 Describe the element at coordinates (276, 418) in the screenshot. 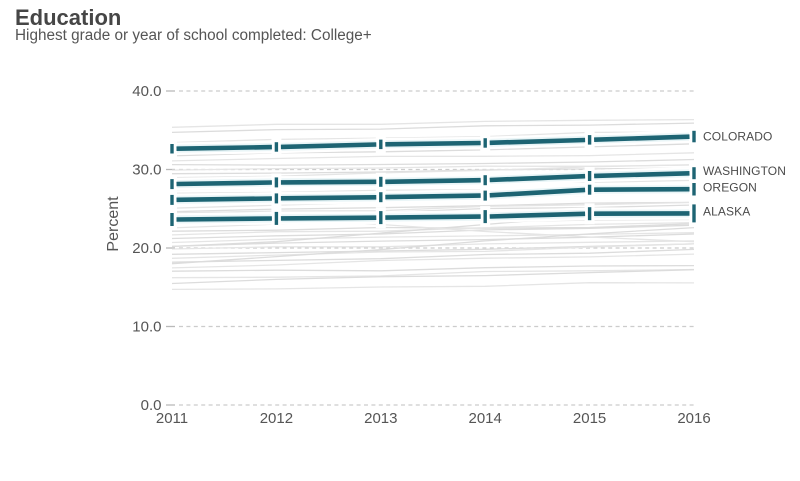

I see `svg-text: 2012` at that location.